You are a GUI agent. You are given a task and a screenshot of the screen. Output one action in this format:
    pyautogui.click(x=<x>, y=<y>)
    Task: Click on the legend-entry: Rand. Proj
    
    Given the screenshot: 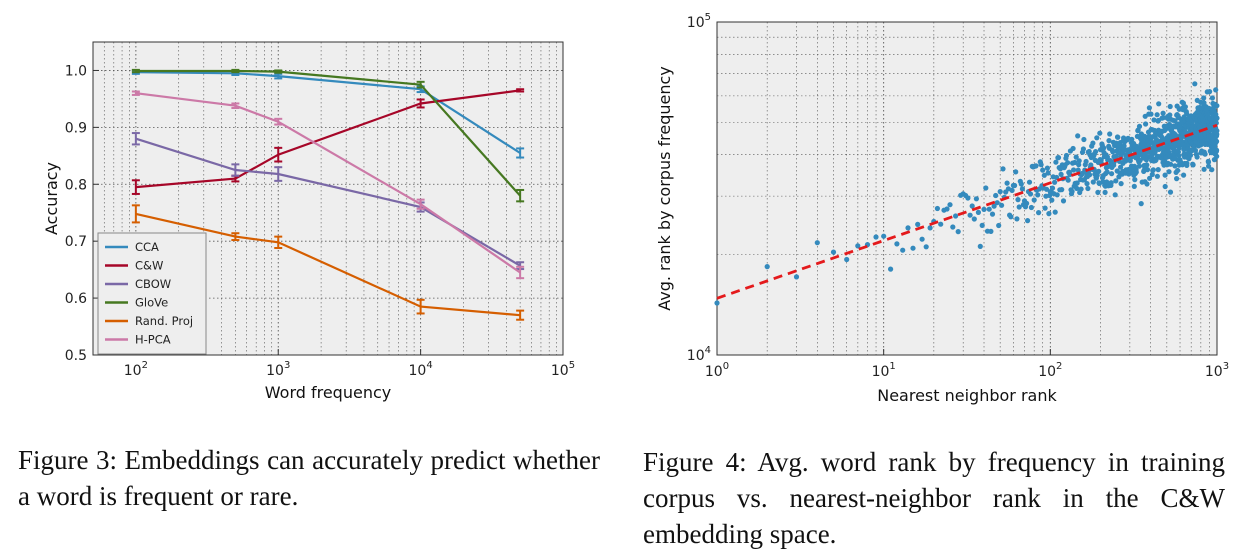 What is the action you would take?
    pyautogui.click(x=164, y=321)
    